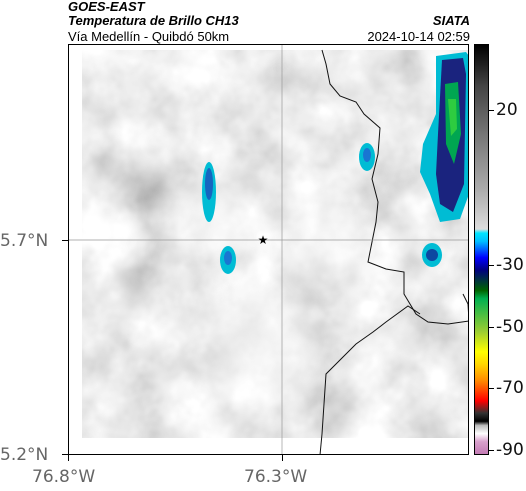  I want to click on cb-tick-label: -70, so click(510, 388).